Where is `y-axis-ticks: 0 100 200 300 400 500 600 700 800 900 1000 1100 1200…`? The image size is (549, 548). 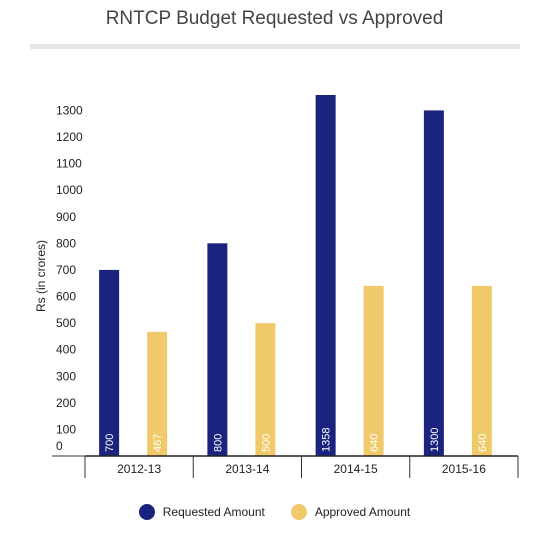 y-axis-ticks: 0 100 200 300 400 500 600 700 800 900 1000 1100 1200… is located at coordinates (69, 278).